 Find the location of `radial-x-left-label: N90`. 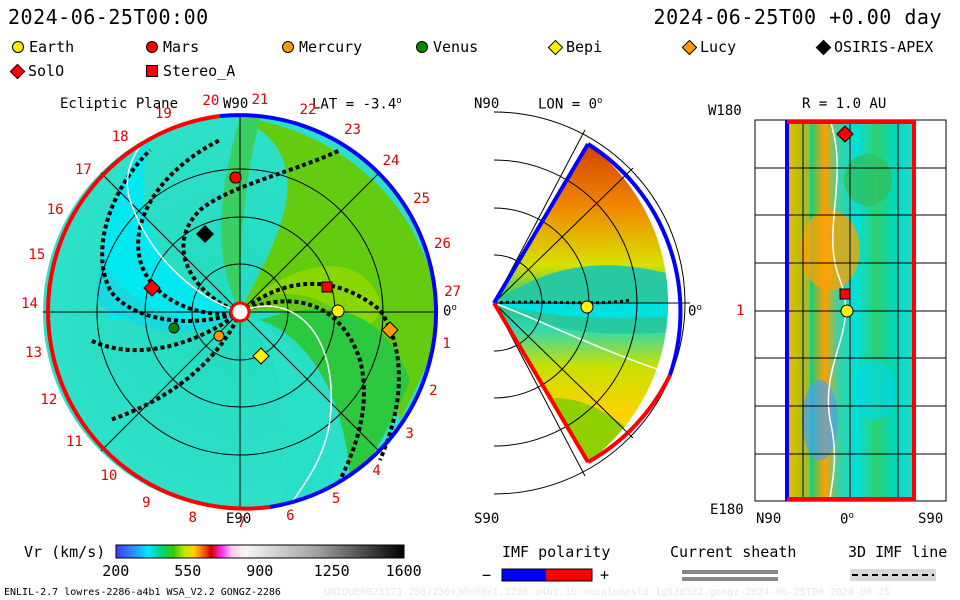

radial-x-left-label: N90 is located at coordinates (769, 519).